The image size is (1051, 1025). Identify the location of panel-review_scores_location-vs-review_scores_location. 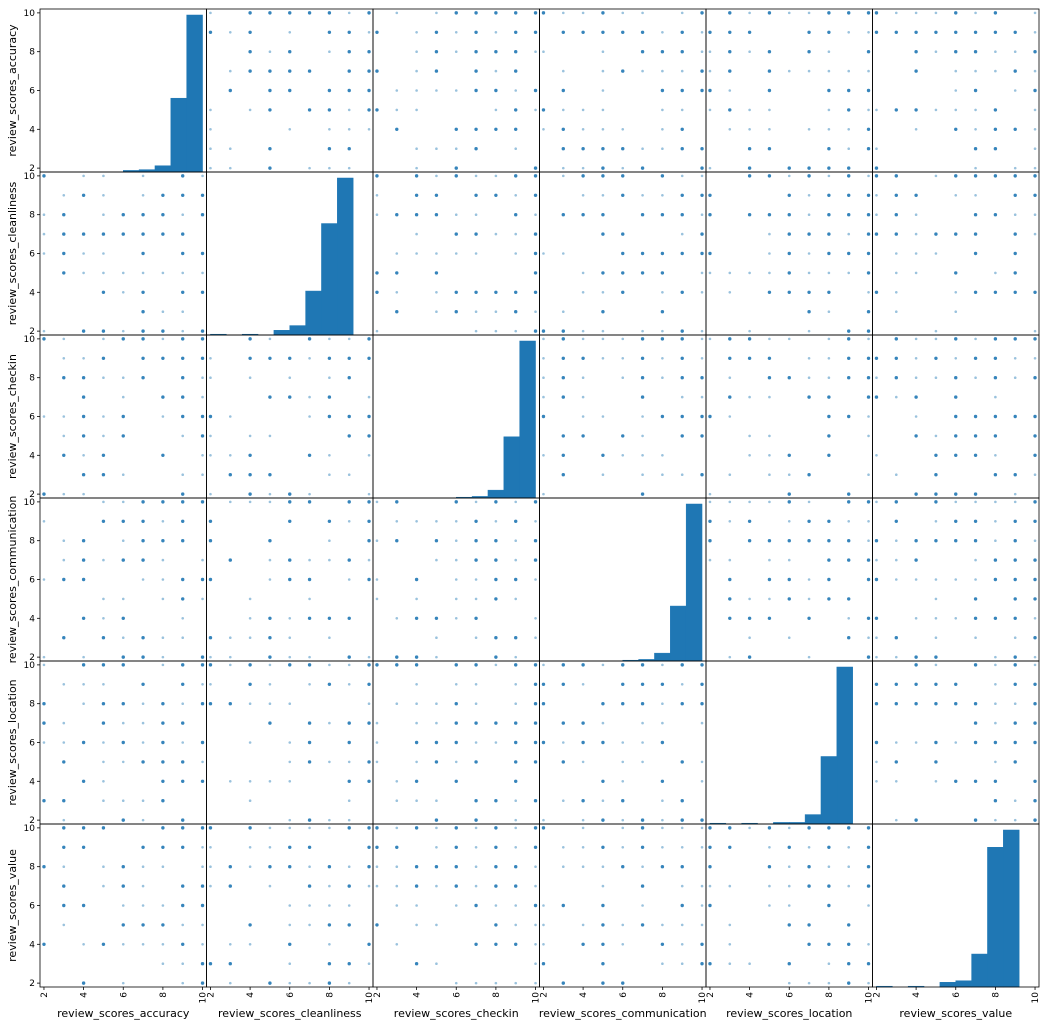
(789, 742).